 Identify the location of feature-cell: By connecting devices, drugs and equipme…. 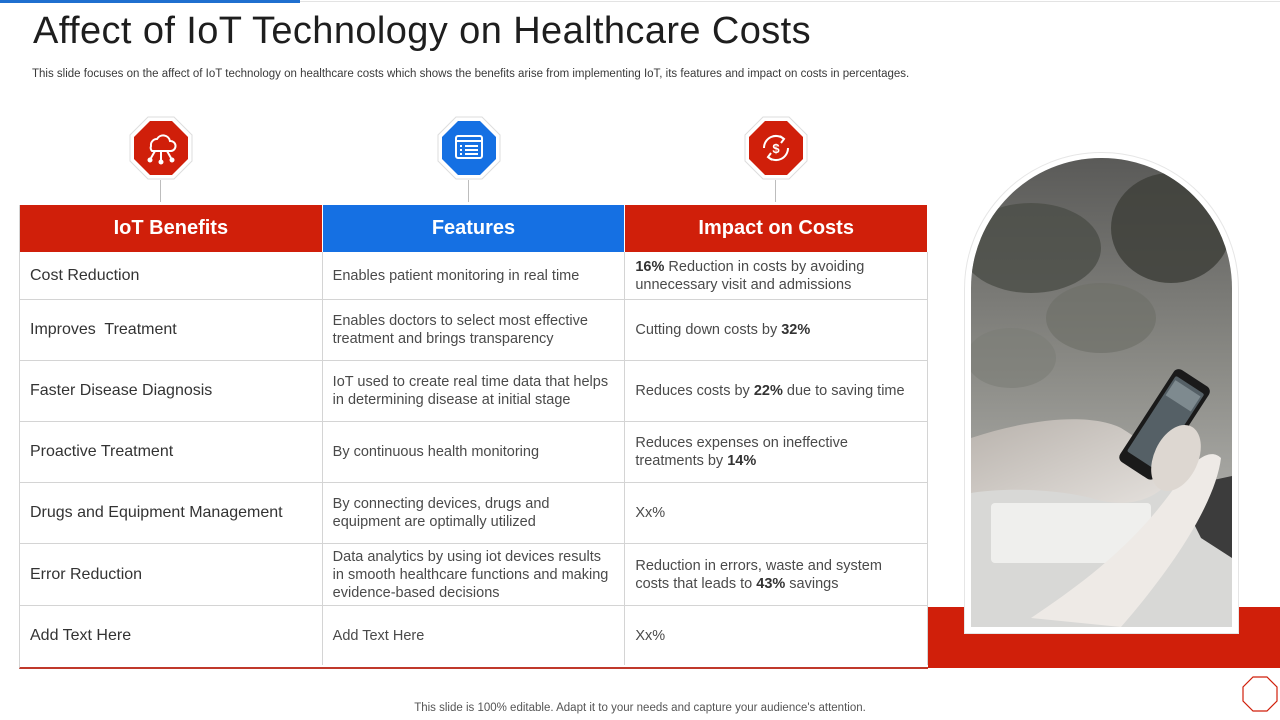
(474, 513).